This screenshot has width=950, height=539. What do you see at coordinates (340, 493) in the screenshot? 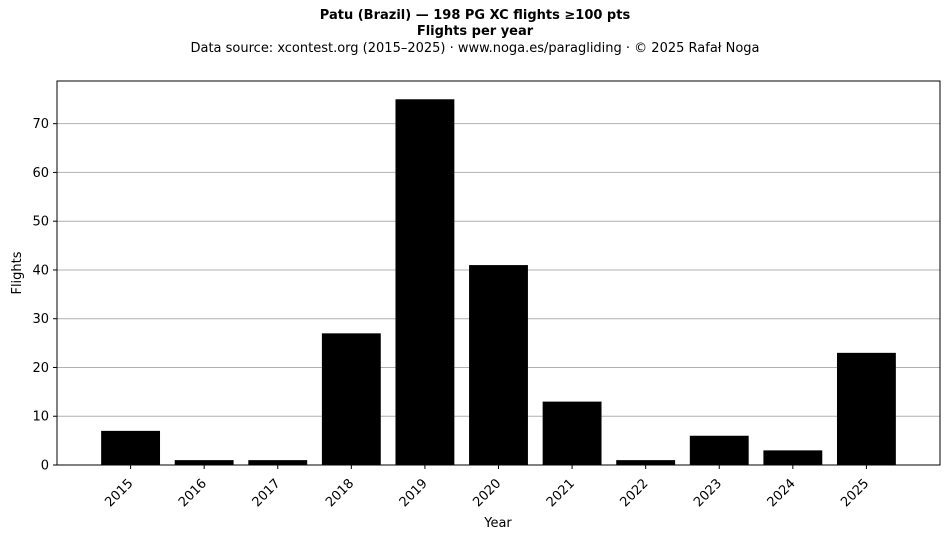
I see `x-tick-label: 2018` at bounding box center [340, 493].